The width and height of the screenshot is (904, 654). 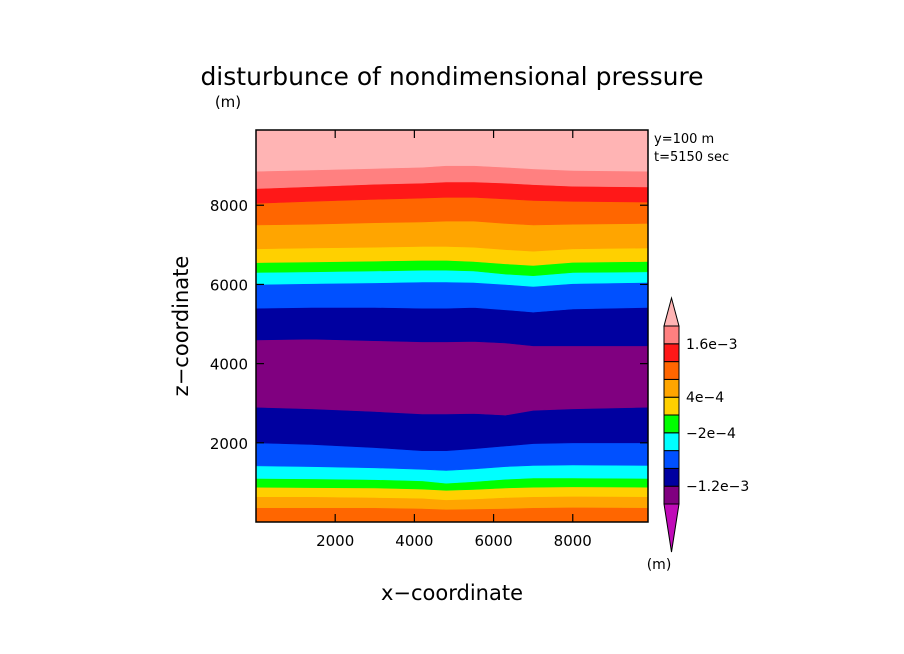 What do you see at coordinates (229, 206) in the screenshot?
I see `y-tick-label: 8000` at bounding box center [229, 206].